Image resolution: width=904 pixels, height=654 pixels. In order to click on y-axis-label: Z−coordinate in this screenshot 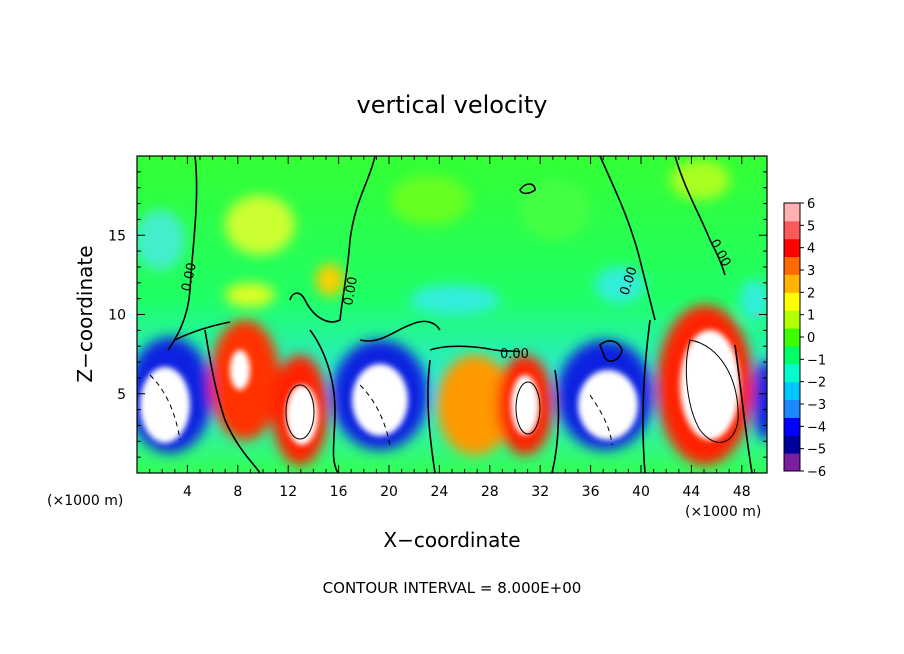, I will do `click(85, 313)`.